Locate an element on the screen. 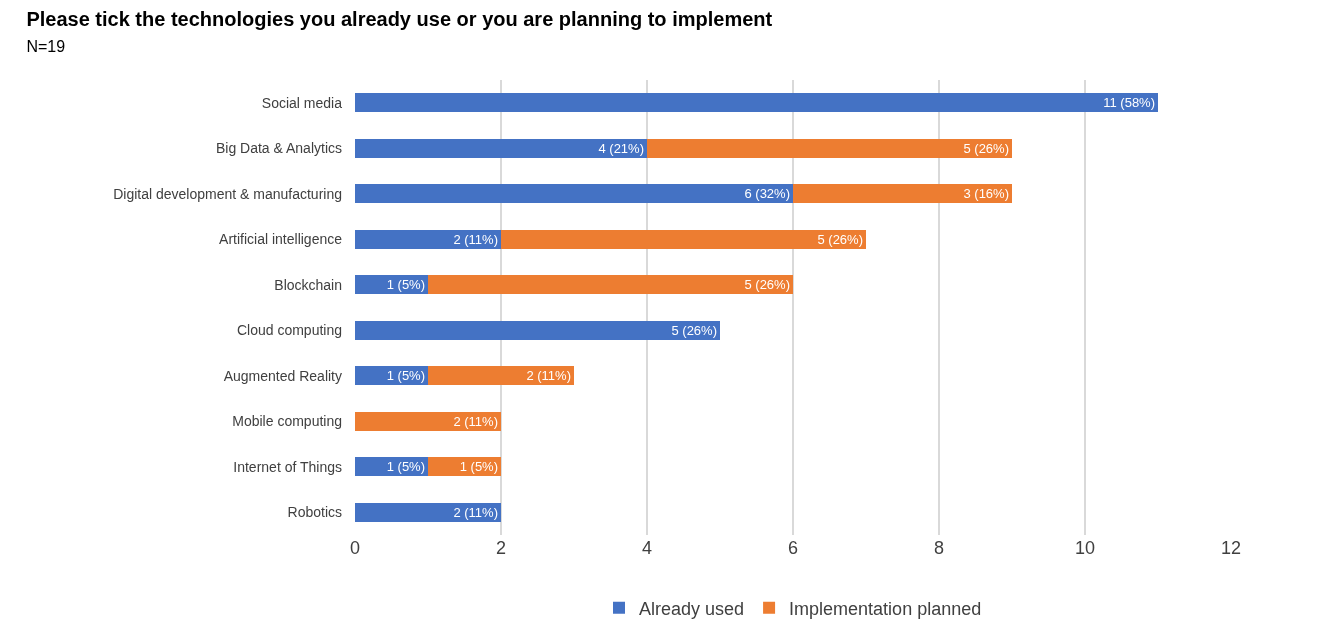 This screenshot has width=1321, height=639. y-tick-label: Mobile computing is located at coordinates (287, 421).